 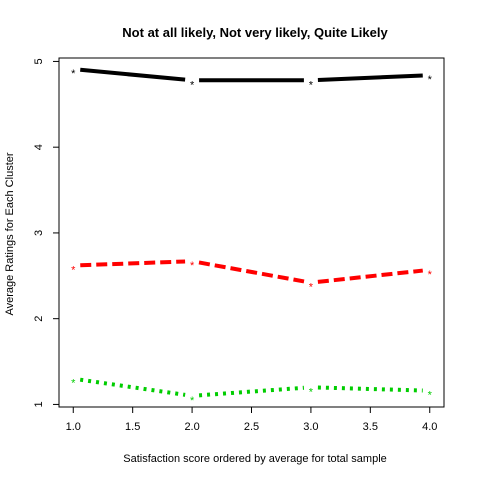 I want to click on y-axis: 1 2 3 4 5, so click(x=46, y=232).